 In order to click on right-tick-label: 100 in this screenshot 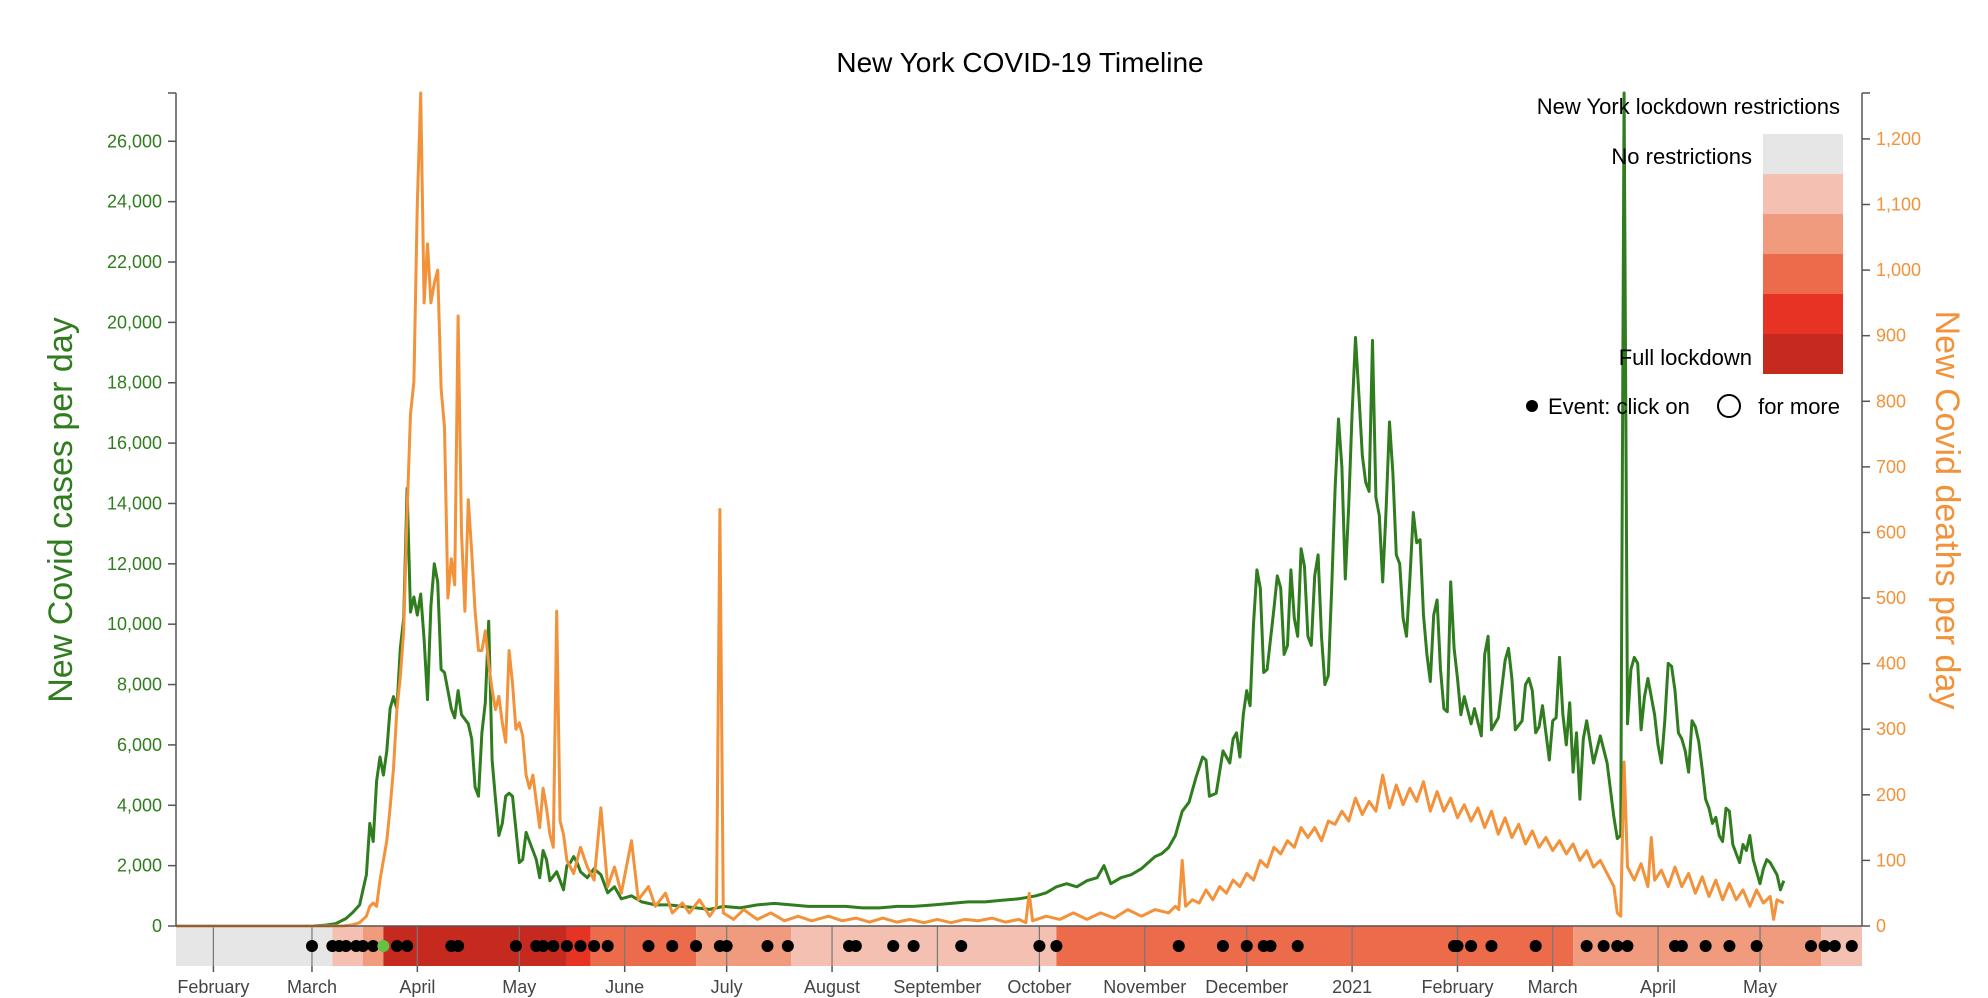, I will do `click(1891, 860)`.